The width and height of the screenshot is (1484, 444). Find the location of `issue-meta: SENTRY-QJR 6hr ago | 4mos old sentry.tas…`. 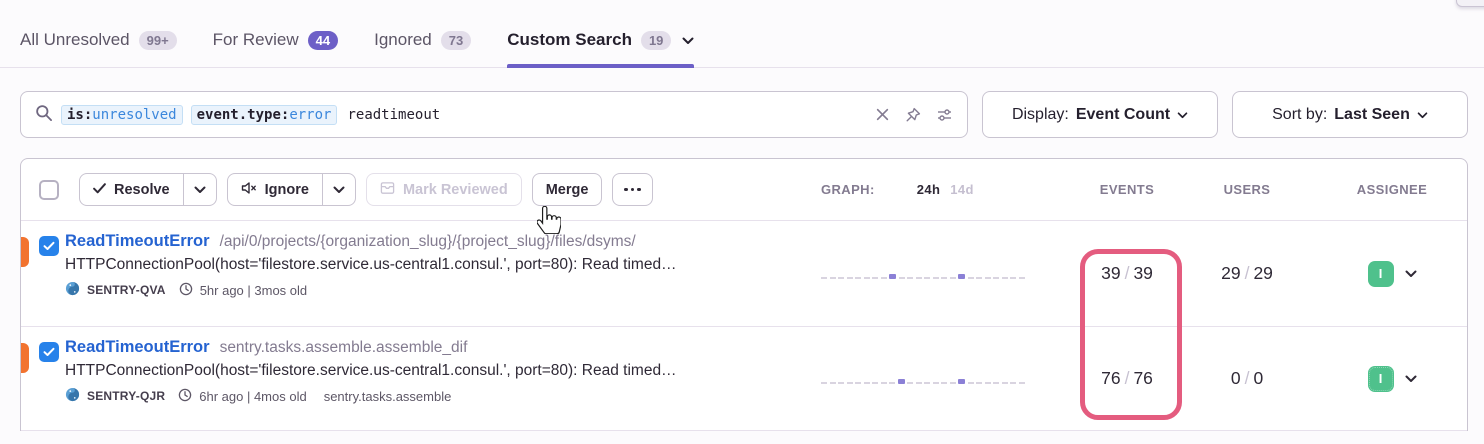

issue-meta: SENTRY-QJR 6hr ago | 4mos old sentry.tas… is located at coordinates (431, 396).